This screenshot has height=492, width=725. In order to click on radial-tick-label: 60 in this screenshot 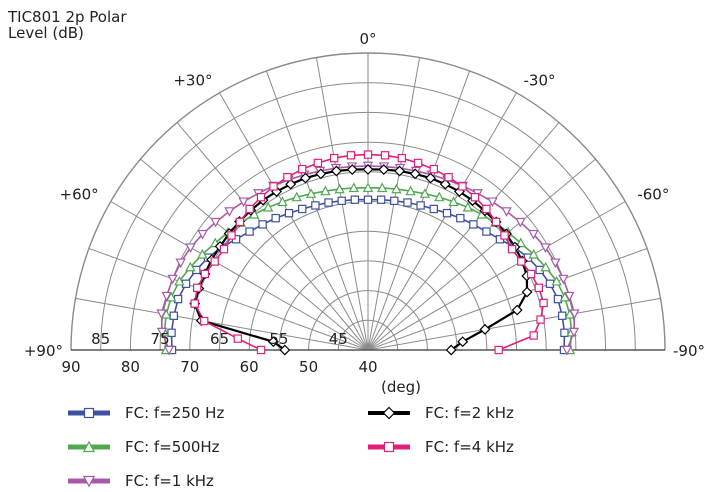, I will do `click(249, 367)`.